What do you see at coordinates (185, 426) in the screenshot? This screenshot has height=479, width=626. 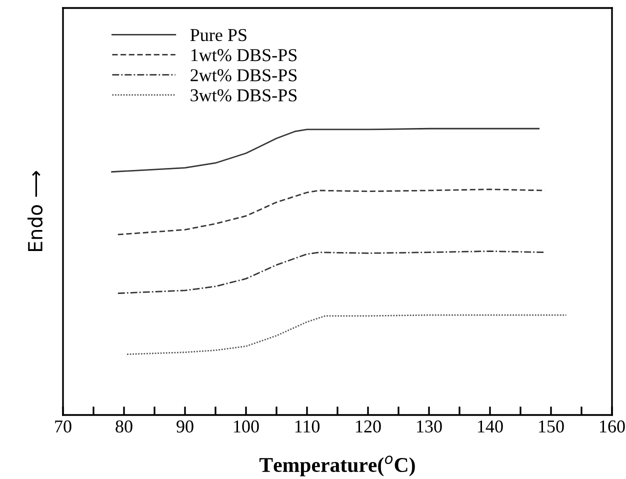 I see `x-tick-label: 90` at bounding box center [185, 426].